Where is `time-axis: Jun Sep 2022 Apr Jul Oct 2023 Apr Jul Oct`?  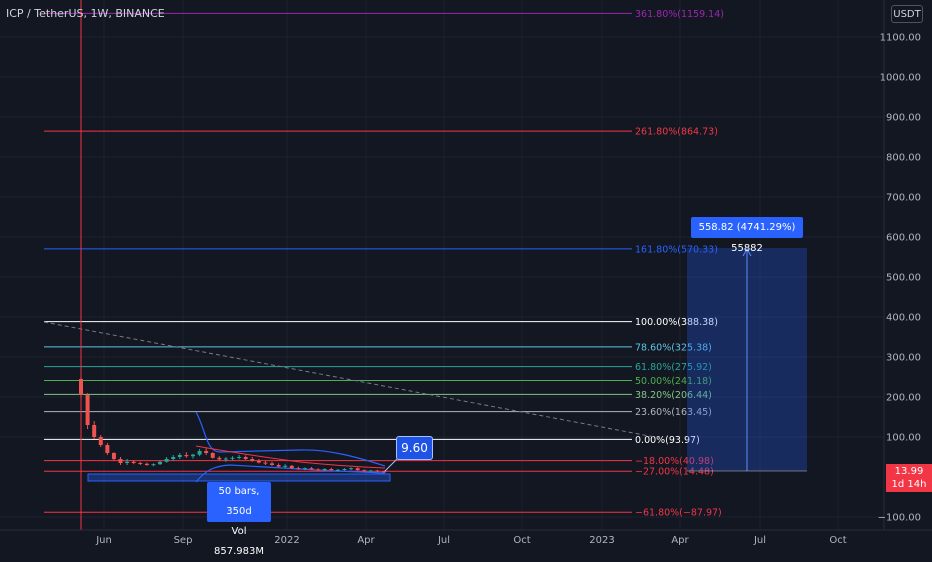
time-axis: Jun Sep 2022 Apr Jul Oct 2023 Apr Jul Oct is located at coordinates (466, 537).